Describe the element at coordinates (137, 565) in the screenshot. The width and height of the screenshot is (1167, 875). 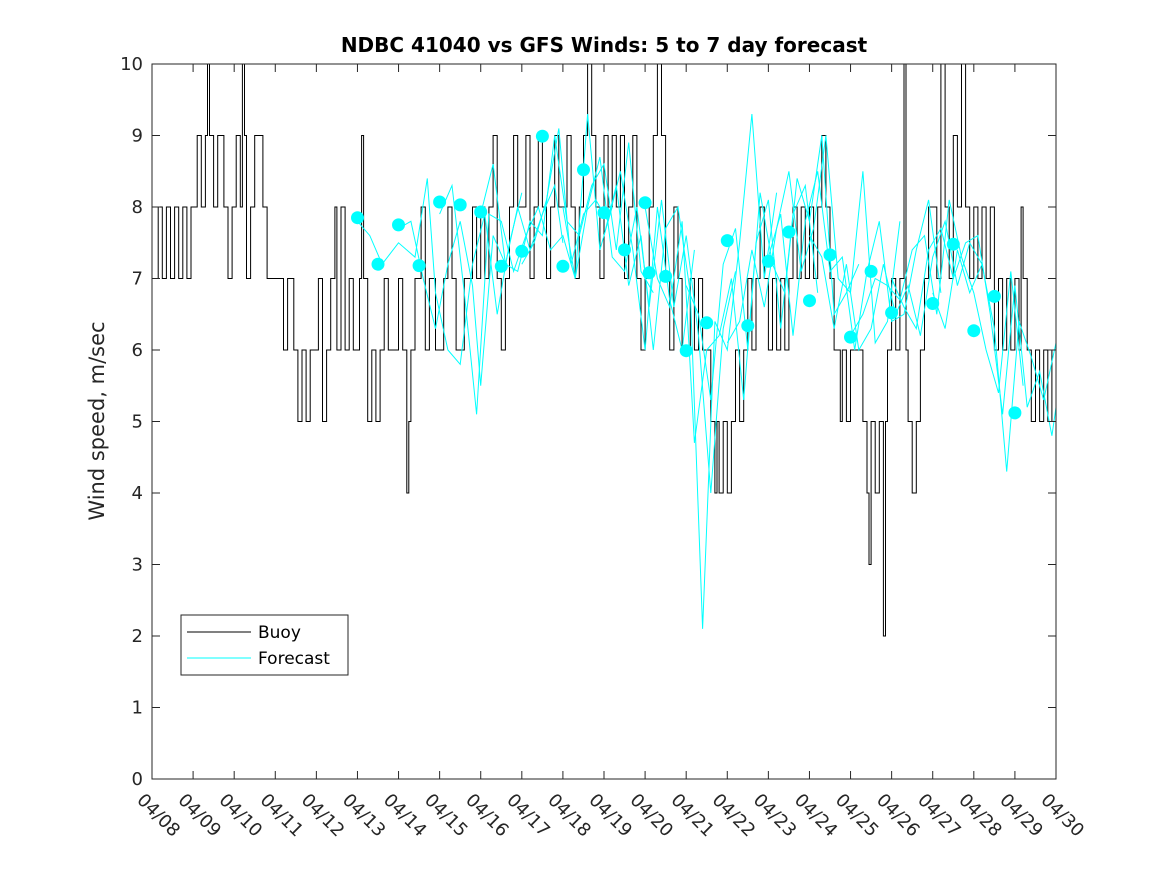
I see `y-tick-label: 3` at that location.